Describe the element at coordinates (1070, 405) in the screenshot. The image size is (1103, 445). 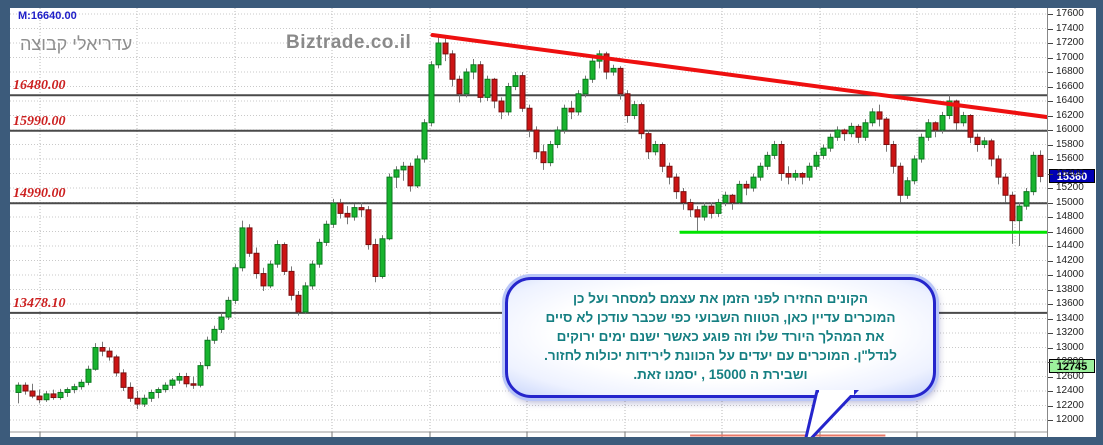
I see `axis-tick-label: 12200` at that location.